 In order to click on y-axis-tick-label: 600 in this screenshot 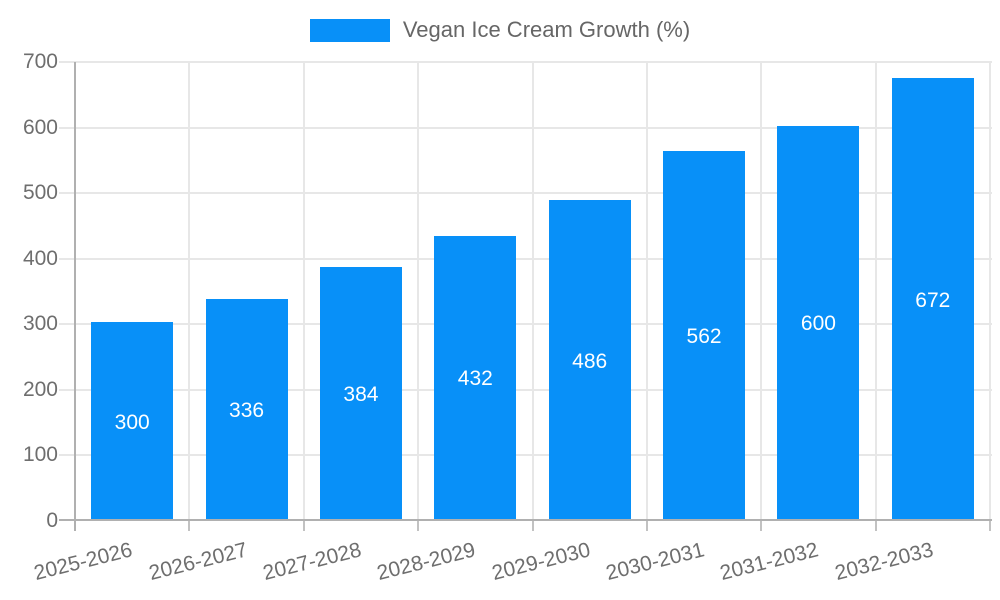, I will do `click(40, 127)`.